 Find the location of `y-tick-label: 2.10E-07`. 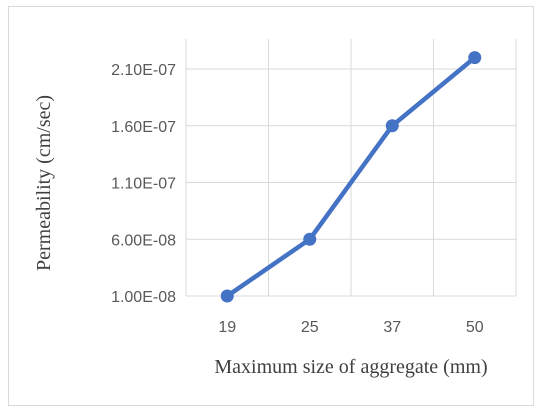

y-tick-label: 2.10E-07 is located at coordinates (143, 70).